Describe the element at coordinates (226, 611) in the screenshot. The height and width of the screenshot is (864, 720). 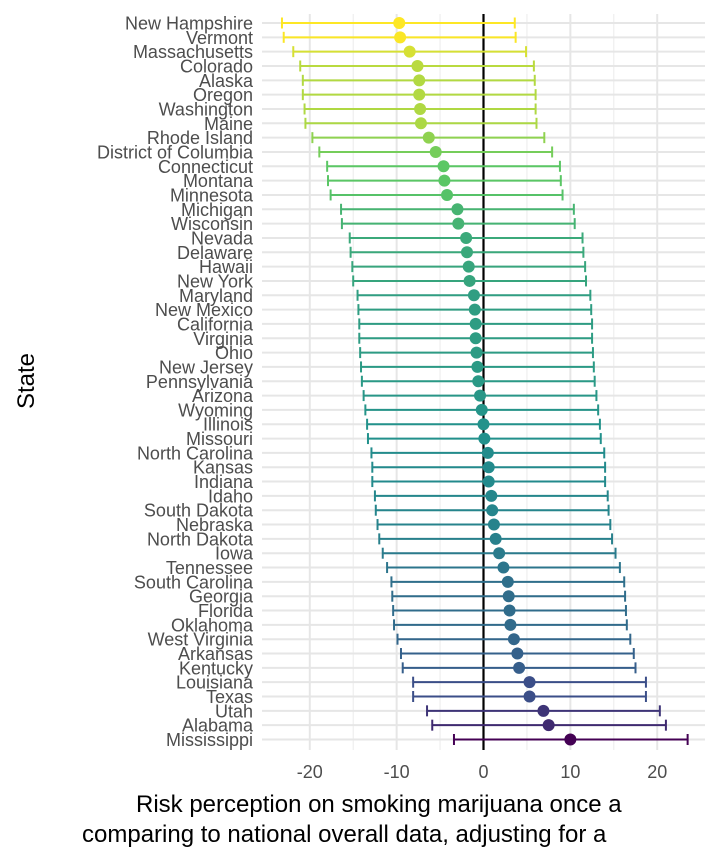
I see `y-tick-label: Florida` at that location.